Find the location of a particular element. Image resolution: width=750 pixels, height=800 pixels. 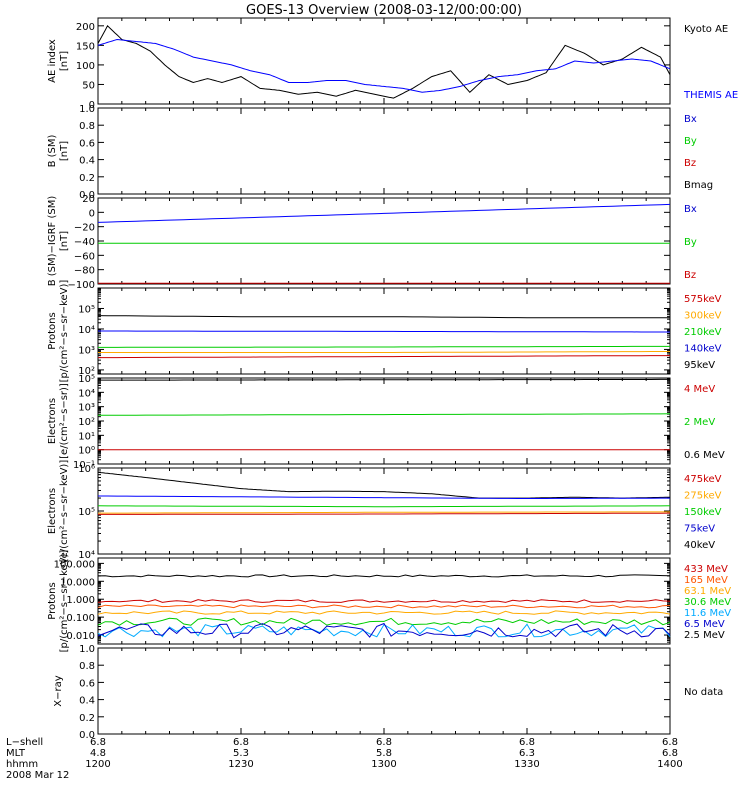

y-tick-label: 0.010 is located at coordinates (80, 636).